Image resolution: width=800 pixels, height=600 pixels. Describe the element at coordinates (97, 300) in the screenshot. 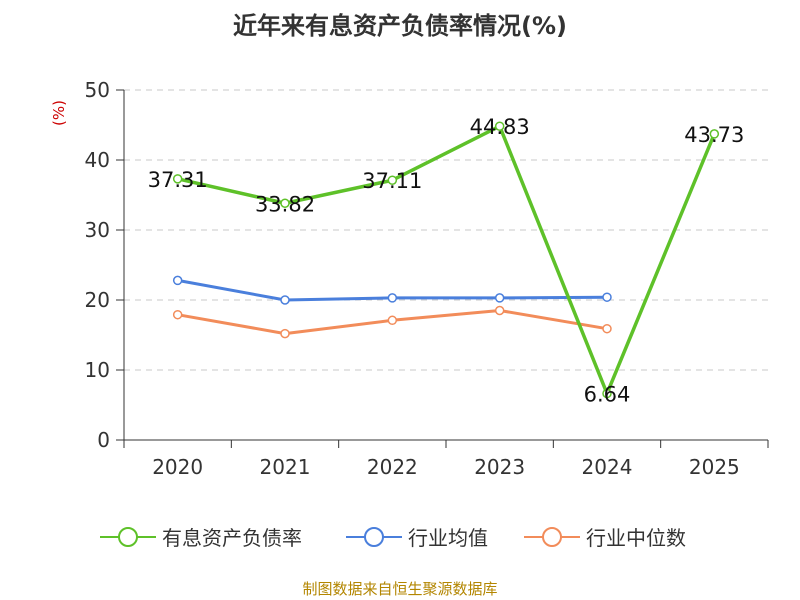

I see `y-tick-label: 20` at that location.